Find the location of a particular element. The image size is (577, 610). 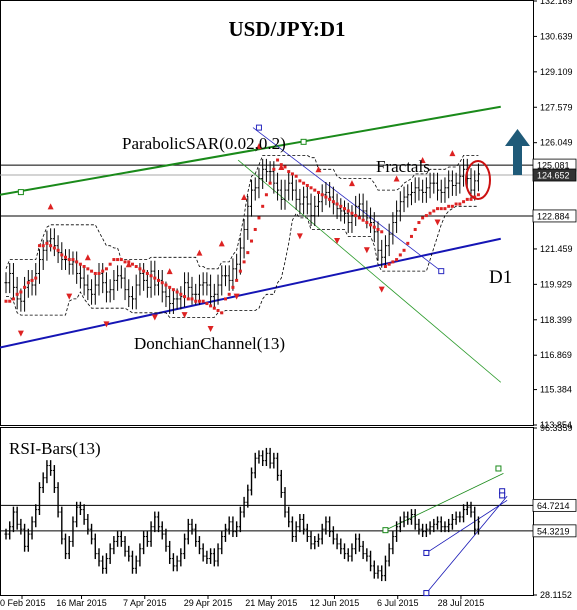

price-tag-label: 124.652 is located at coordinates (553, 176).